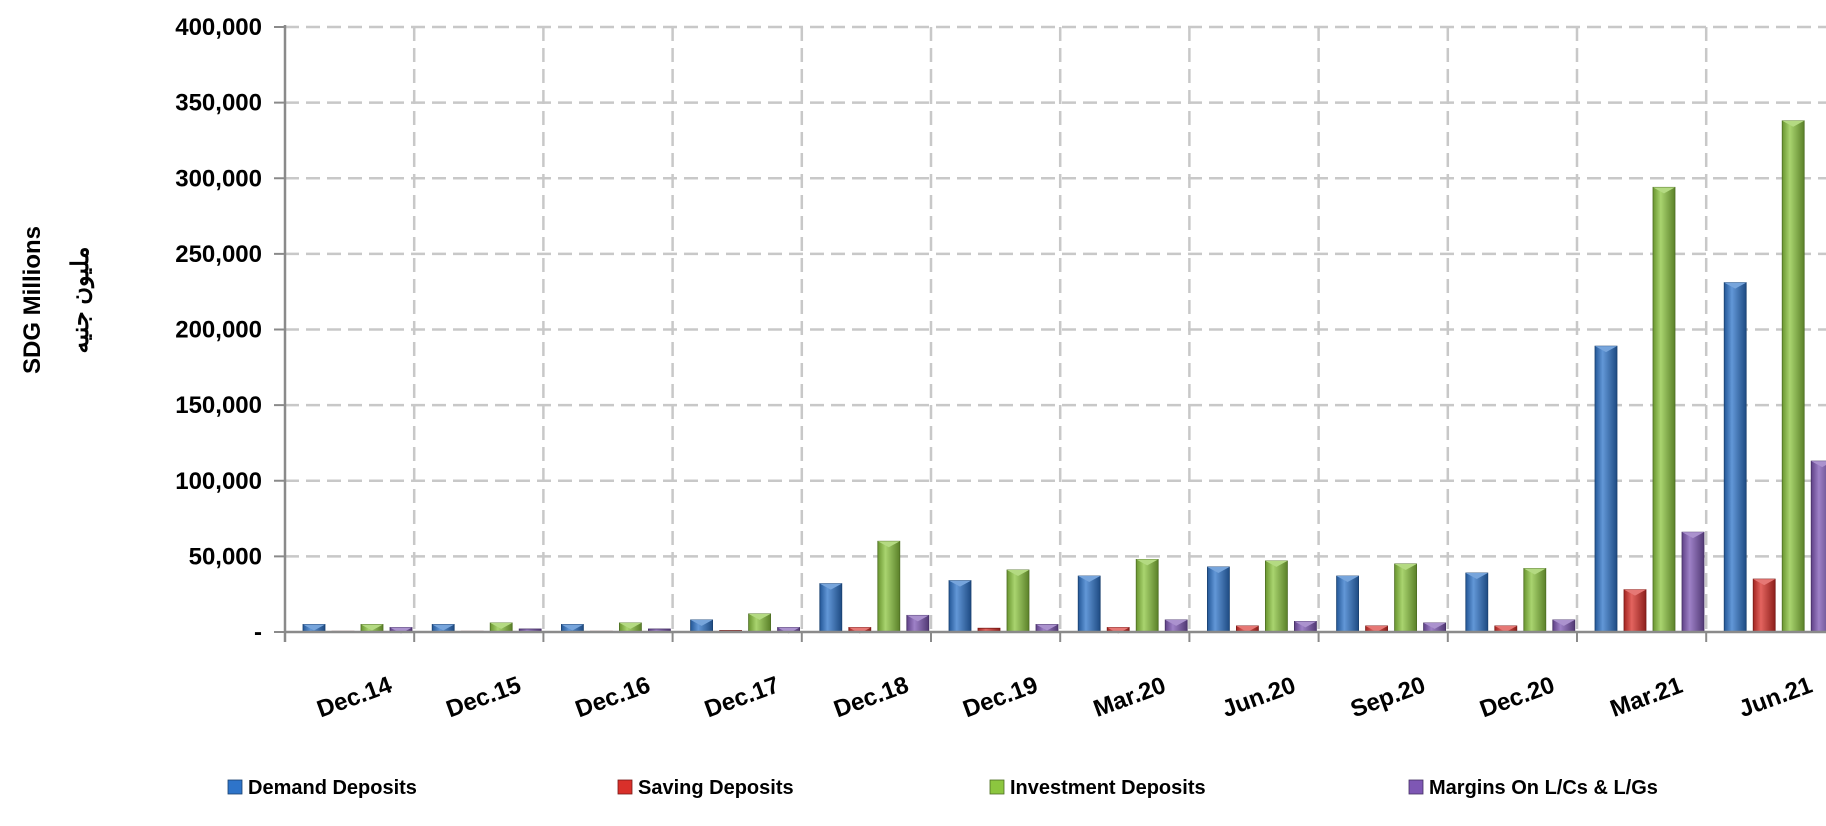 The image size is (1826, 826). Describe the element at coordinates (871, 697) in the screenshot. I see `x-tick-label: Dec.18` at that location.